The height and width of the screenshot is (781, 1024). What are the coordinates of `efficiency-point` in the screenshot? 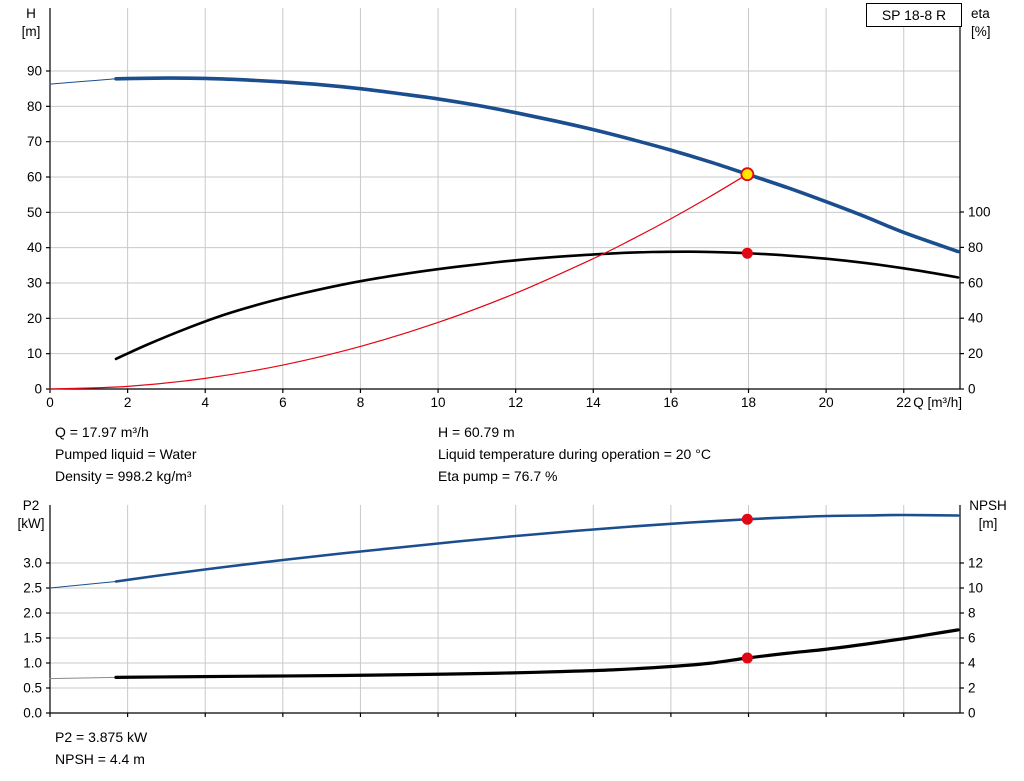 It's located at (747, 253).